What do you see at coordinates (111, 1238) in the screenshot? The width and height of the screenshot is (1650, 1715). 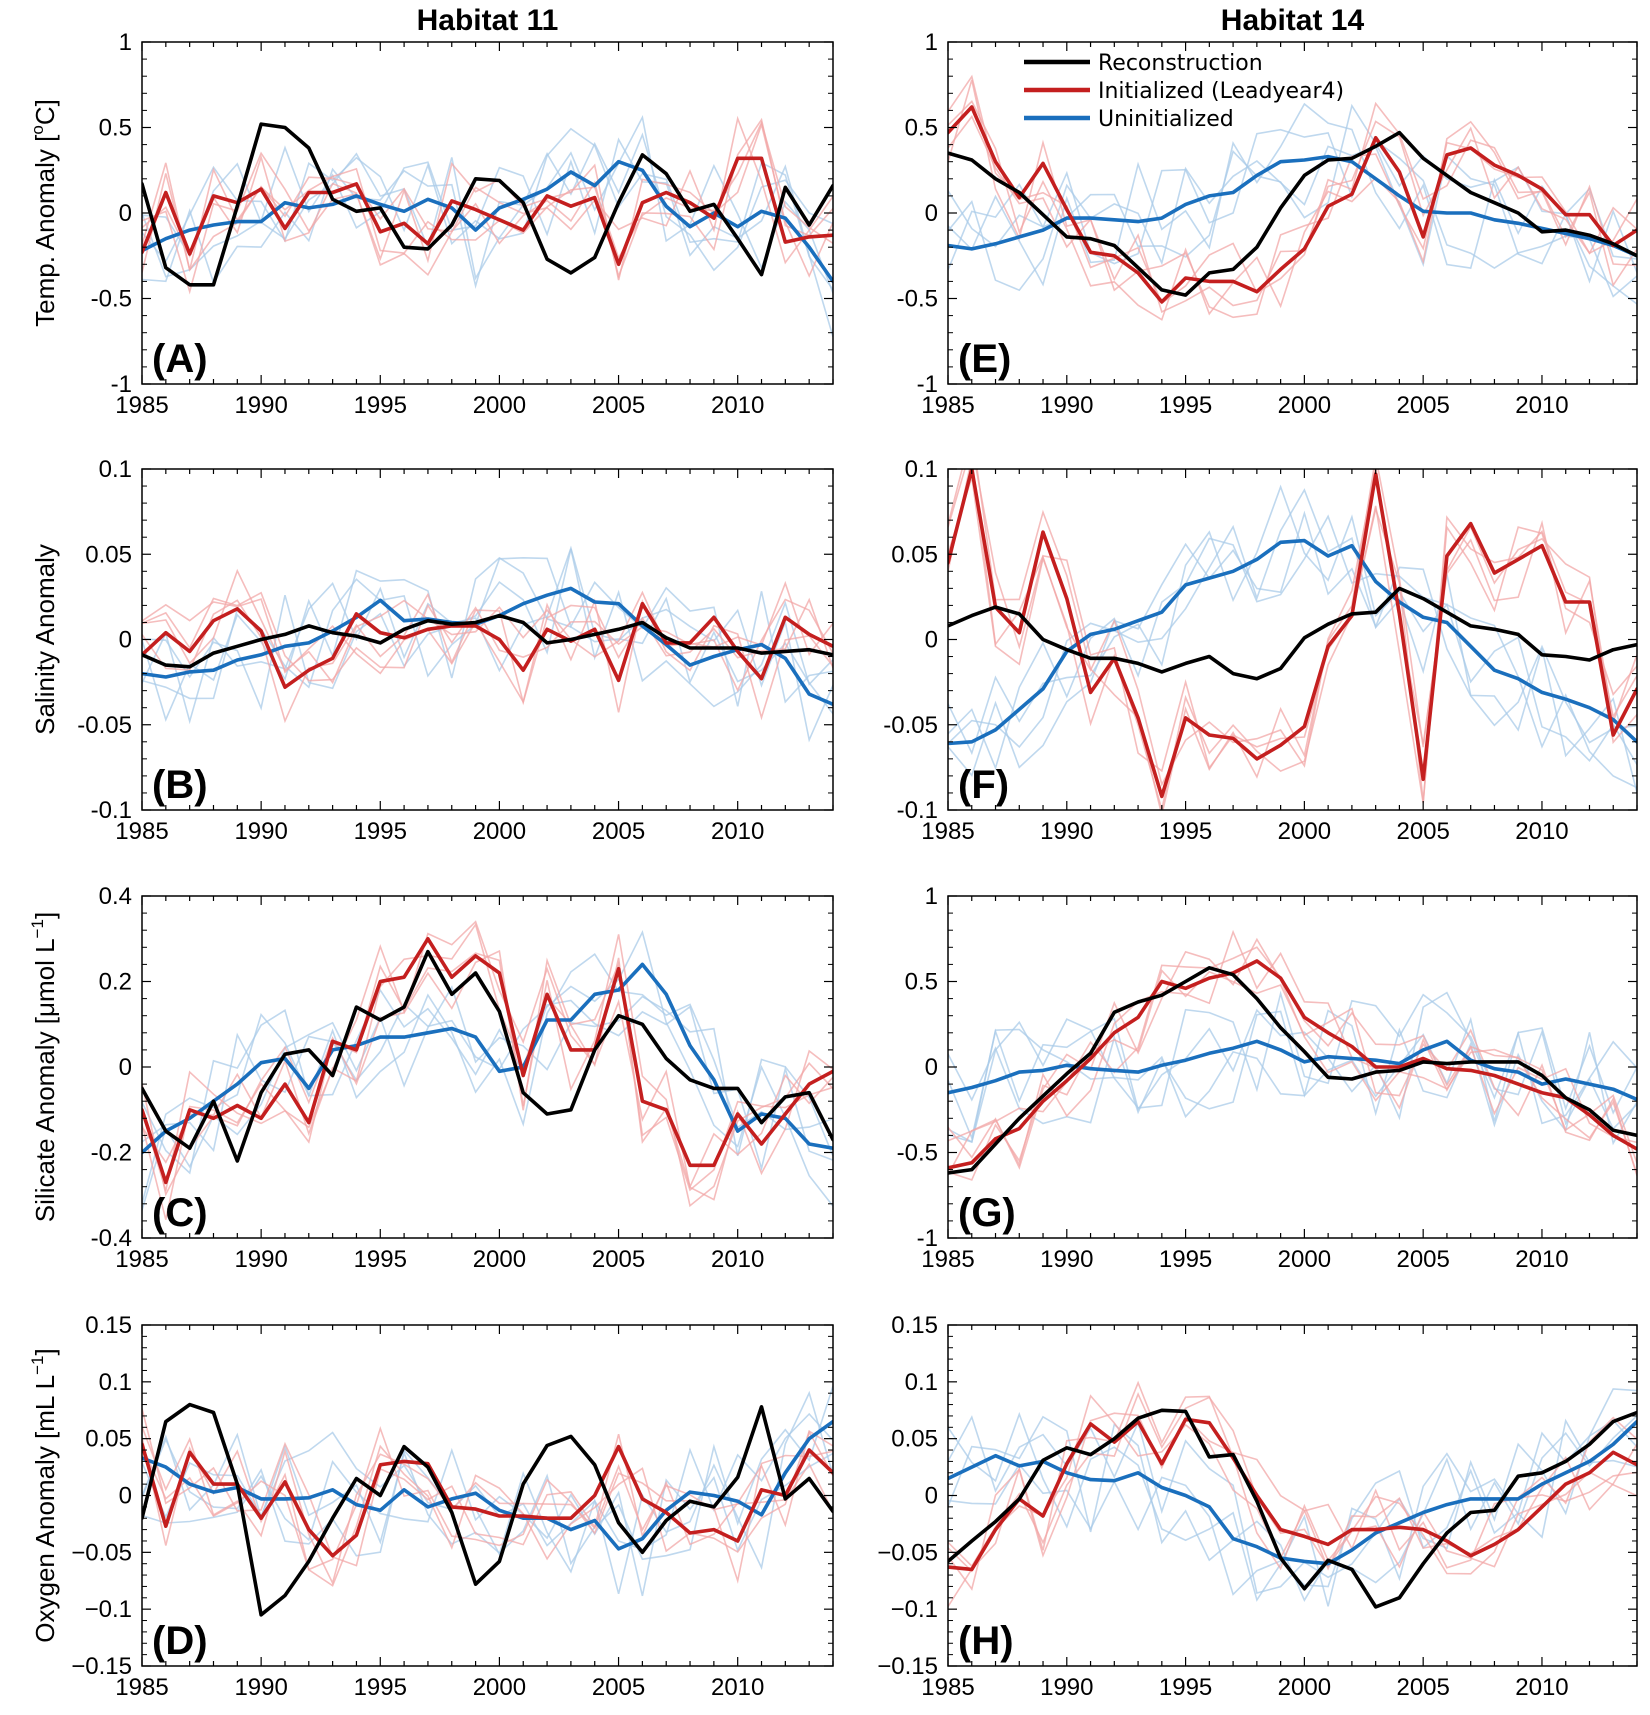 I see `y-tick-label: -0.4` at bounding box center [111, 1238].